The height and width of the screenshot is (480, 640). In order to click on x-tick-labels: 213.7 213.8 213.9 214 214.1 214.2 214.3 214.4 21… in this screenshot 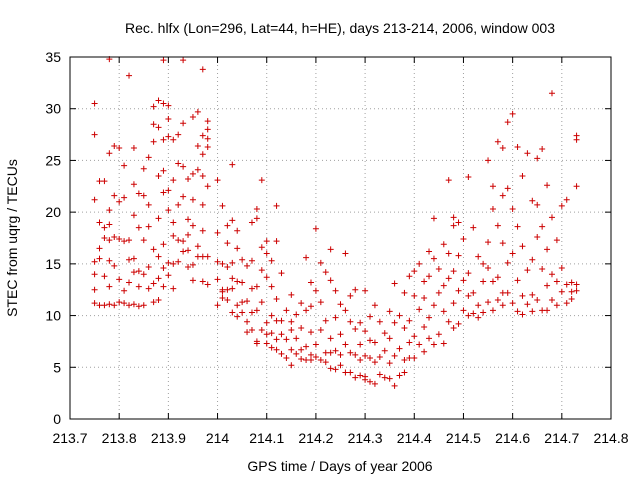, I will do `click(340, 438)`.